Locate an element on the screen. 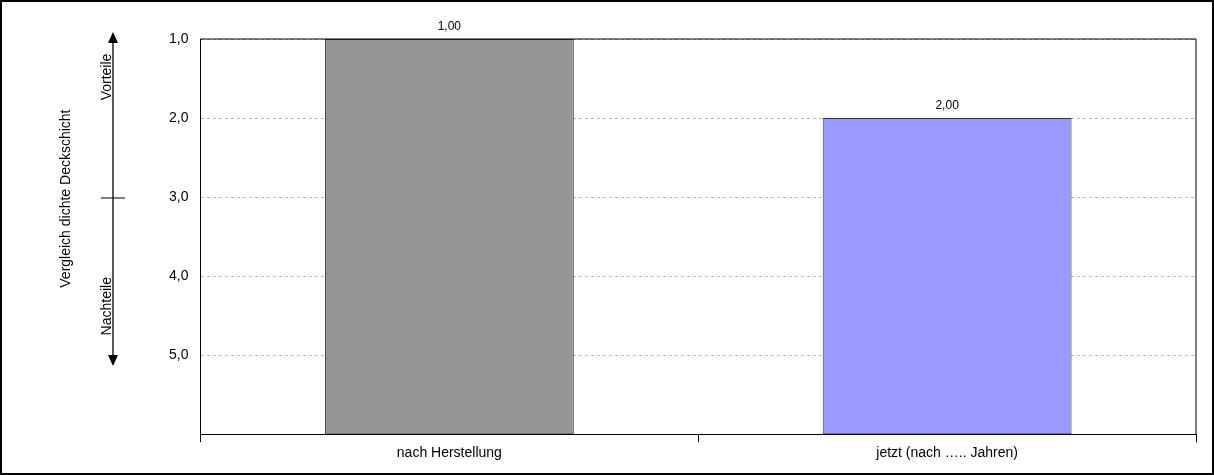 The height and width of the screenshot is (475, 1214). data-label: 1,00 is located at coordinates (449, 26).